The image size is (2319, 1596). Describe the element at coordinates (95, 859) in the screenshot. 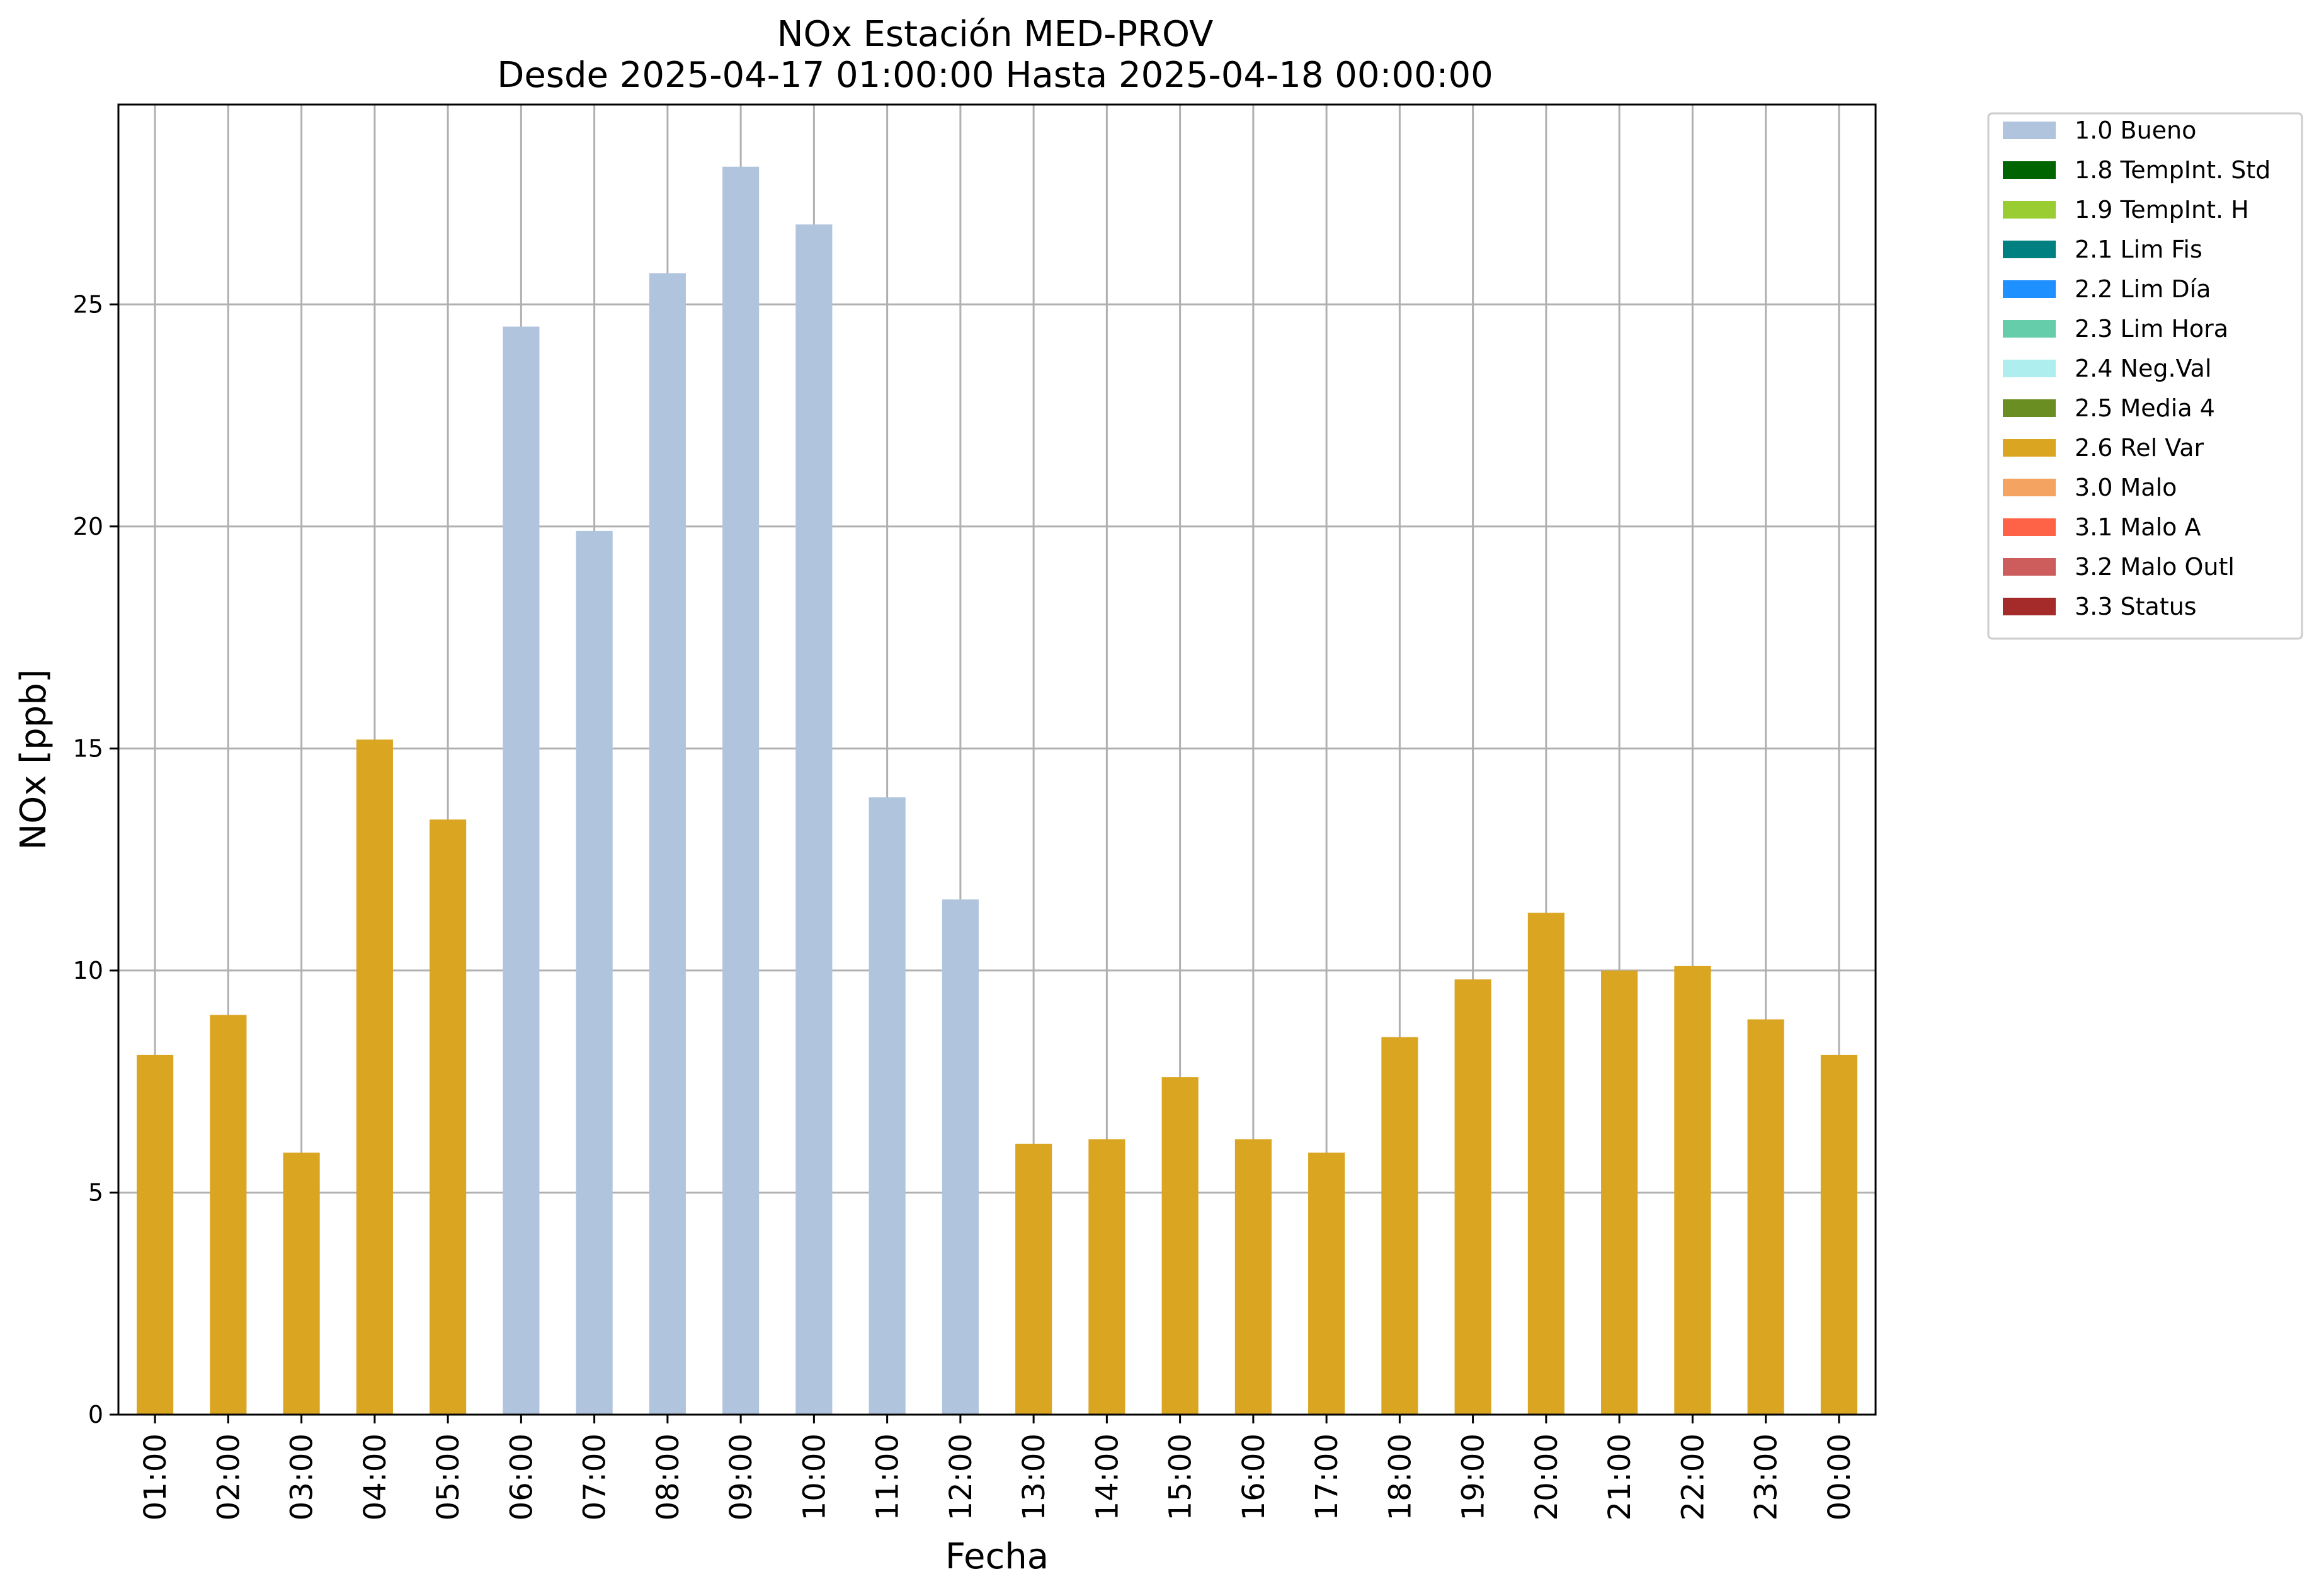

I see `y-axis-ticks: 0 5 10 15 20 25` at that location.